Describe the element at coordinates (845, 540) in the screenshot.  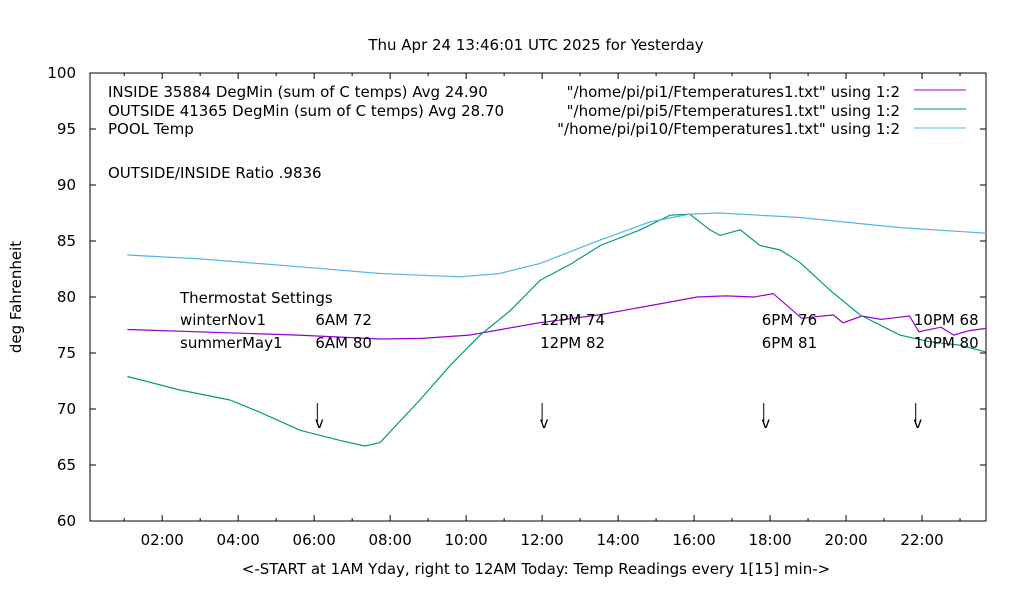
I see `x-tick-label: 20:00` at that location.